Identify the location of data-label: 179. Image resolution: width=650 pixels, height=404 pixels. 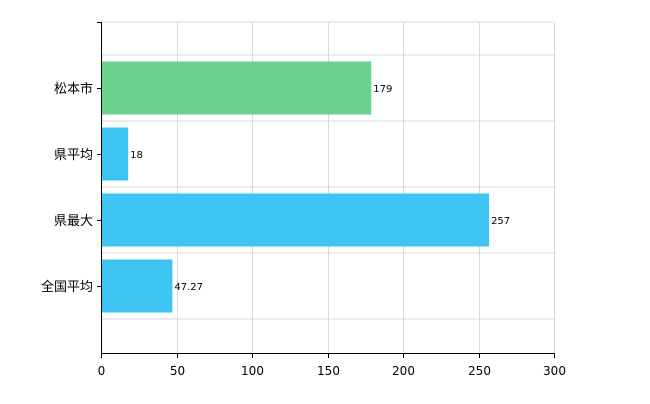
(382, 89).